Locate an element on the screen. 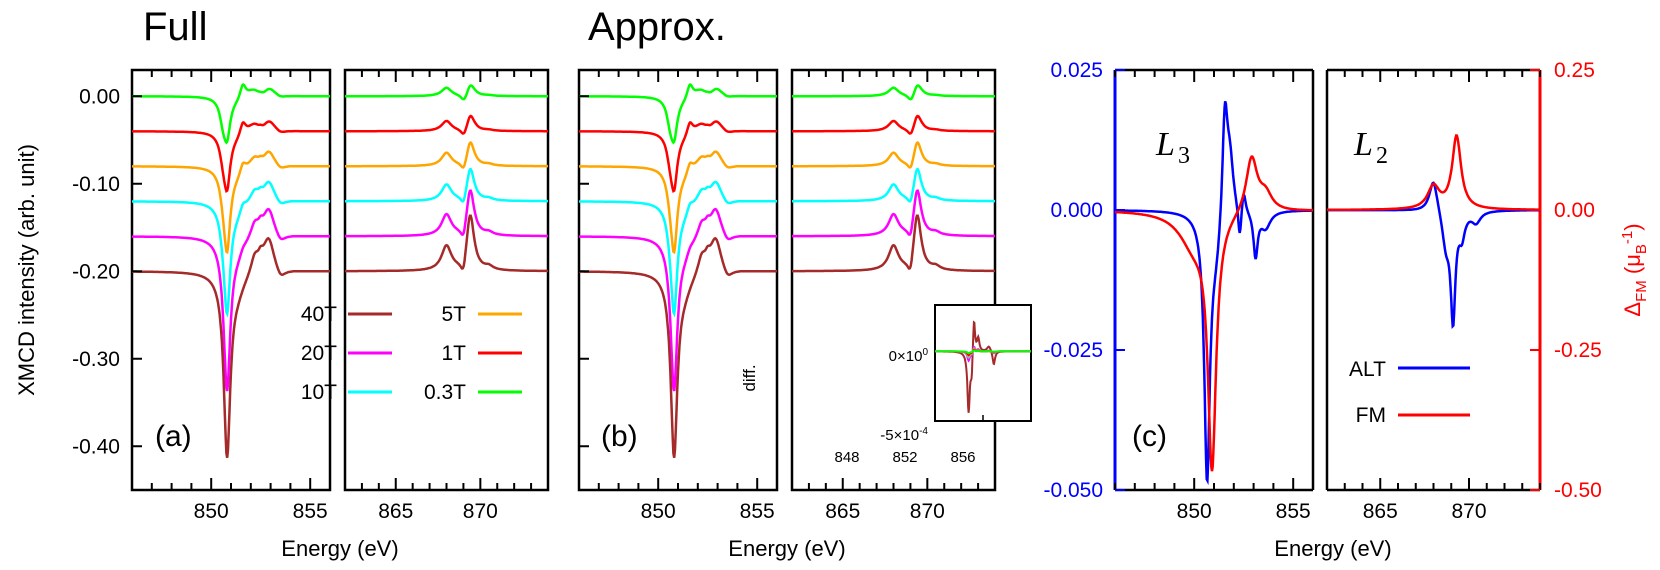 This screenshot has width=1660, height=570. panel-a-series-10T-seg0 is located at coordinates (231, 249).